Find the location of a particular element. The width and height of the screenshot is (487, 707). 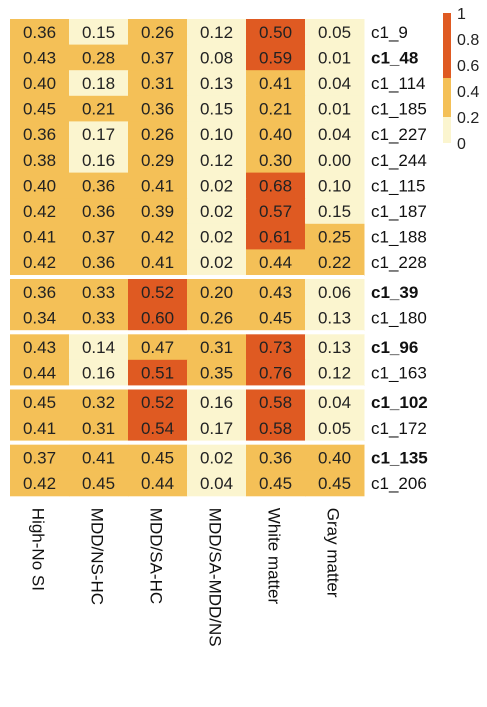

cell-value-label: 0.29 is located at coordinates (157, 160).